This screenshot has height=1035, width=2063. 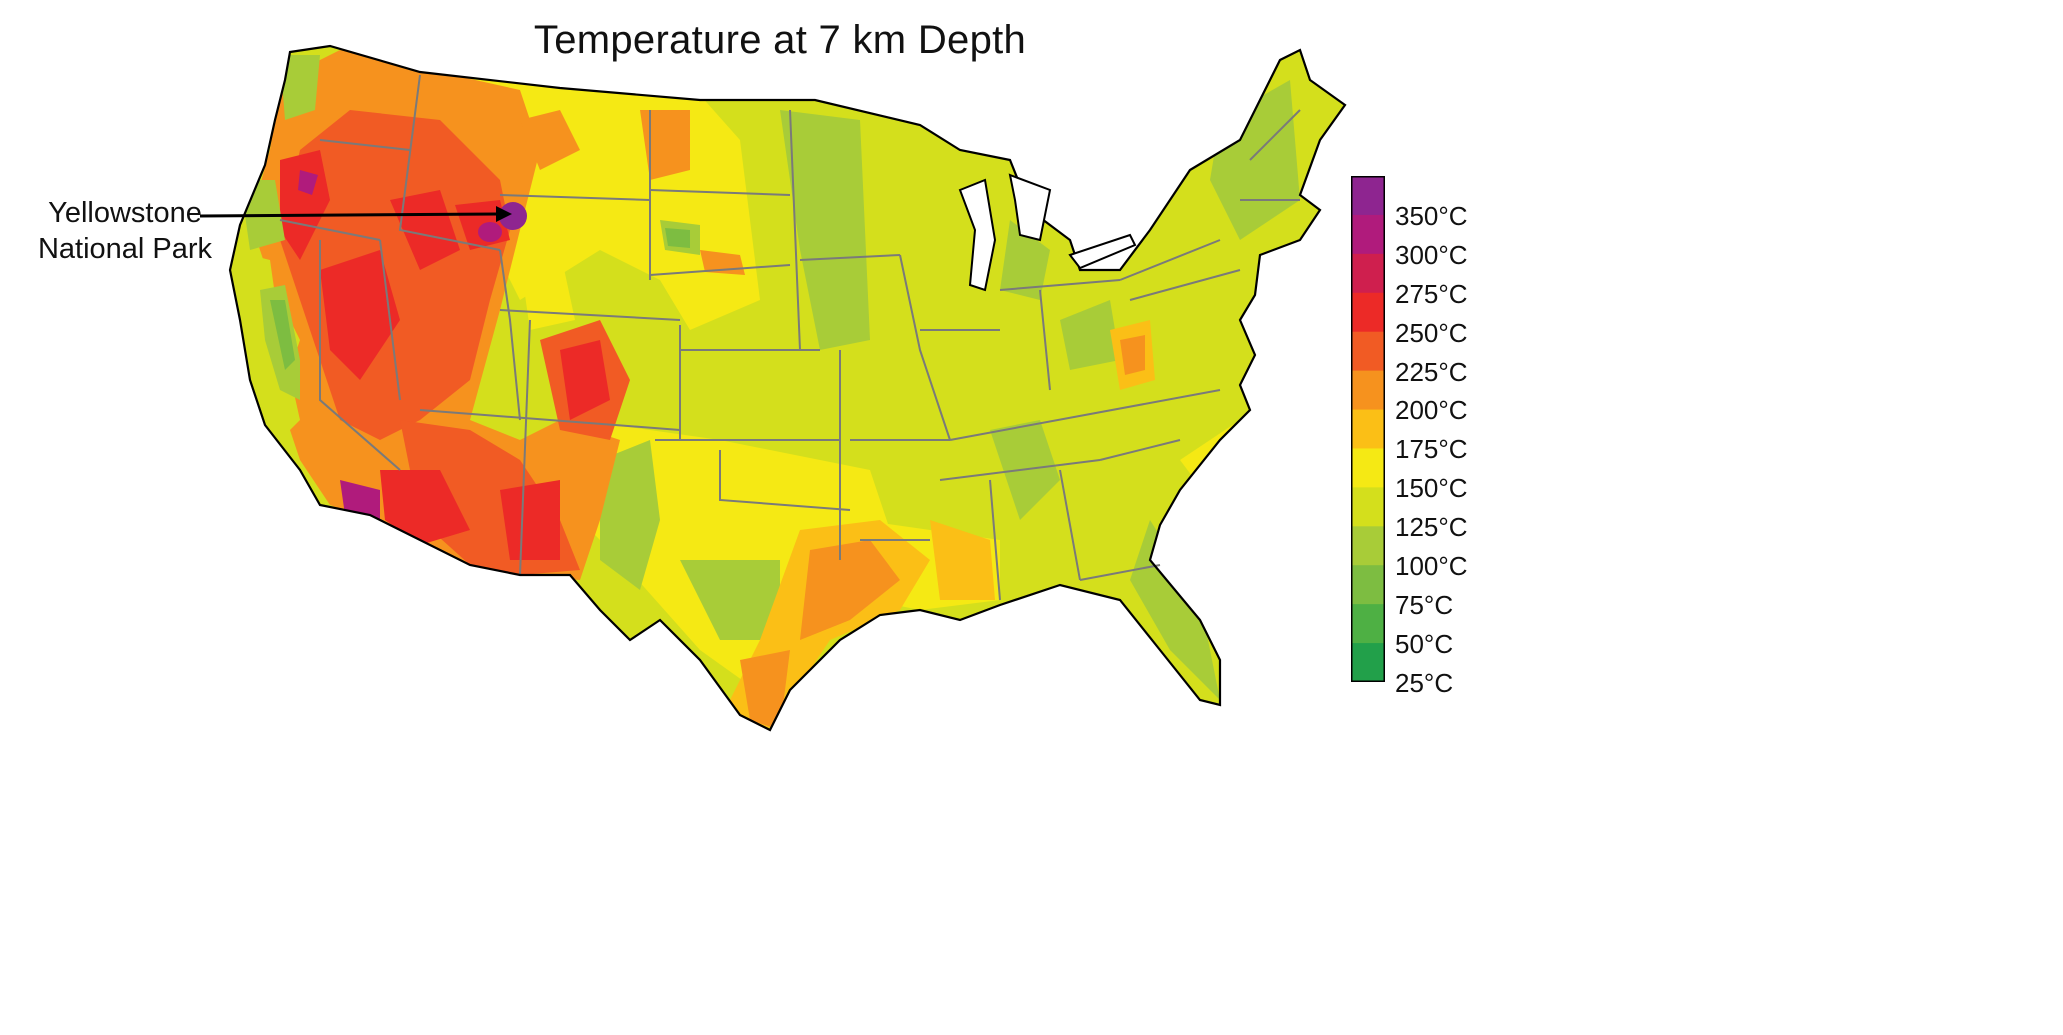 What do you see at coordinates (1424, 643) in the screenshot?
I see `legend-label-50: 50°C` at bounding box center [1424, 643].